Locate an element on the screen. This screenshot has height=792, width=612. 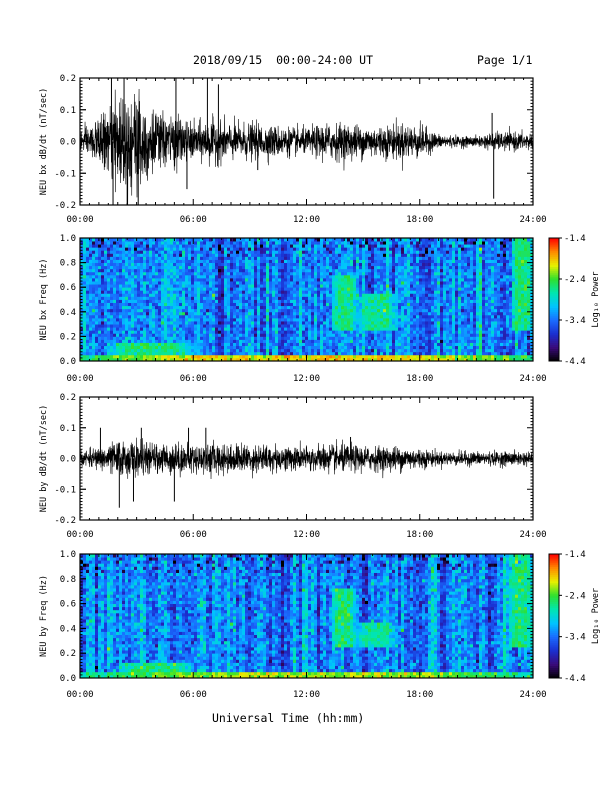
x-tick-label: 12:00 is located at coordinates (306, 220).